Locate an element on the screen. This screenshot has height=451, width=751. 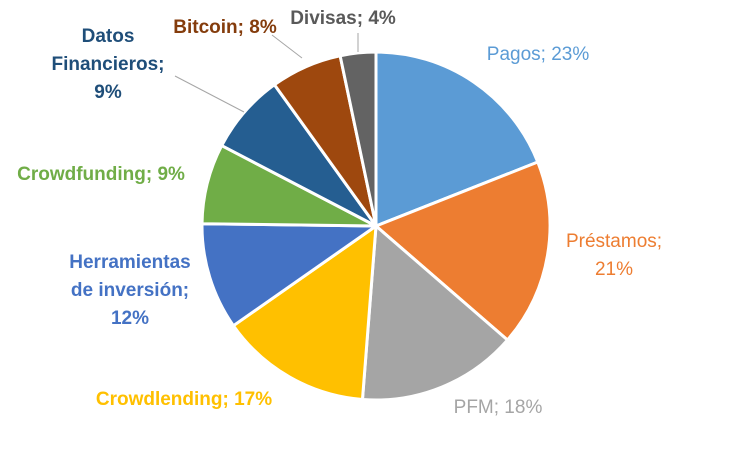
pie-slice-herramientas-de-inversi-n is located at coordinates (289, 275).